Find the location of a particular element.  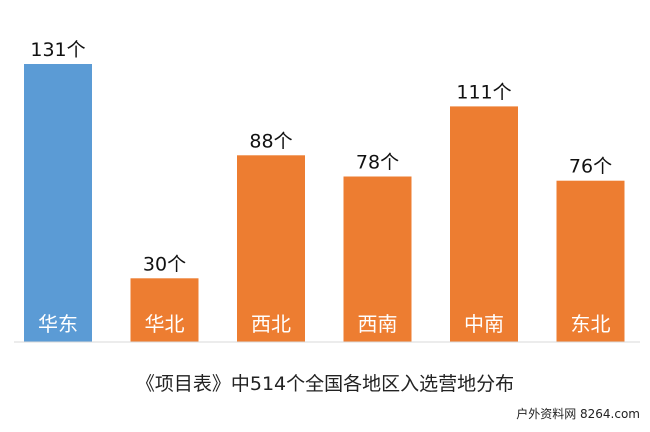

value-label-5: 76个 is located at coordinates (590, 167).